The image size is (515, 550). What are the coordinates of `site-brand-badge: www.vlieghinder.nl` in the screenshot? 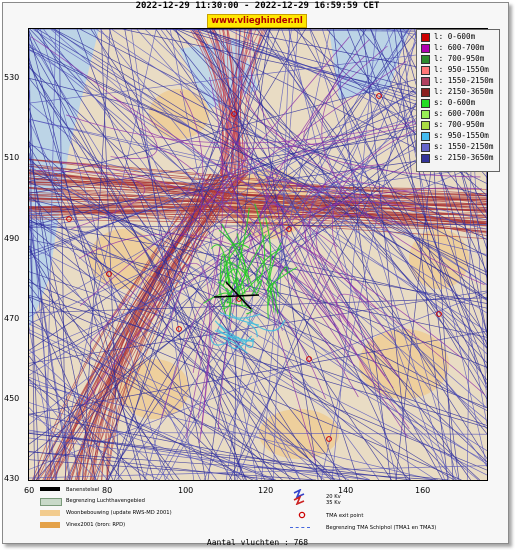 It's located at (257, 21).